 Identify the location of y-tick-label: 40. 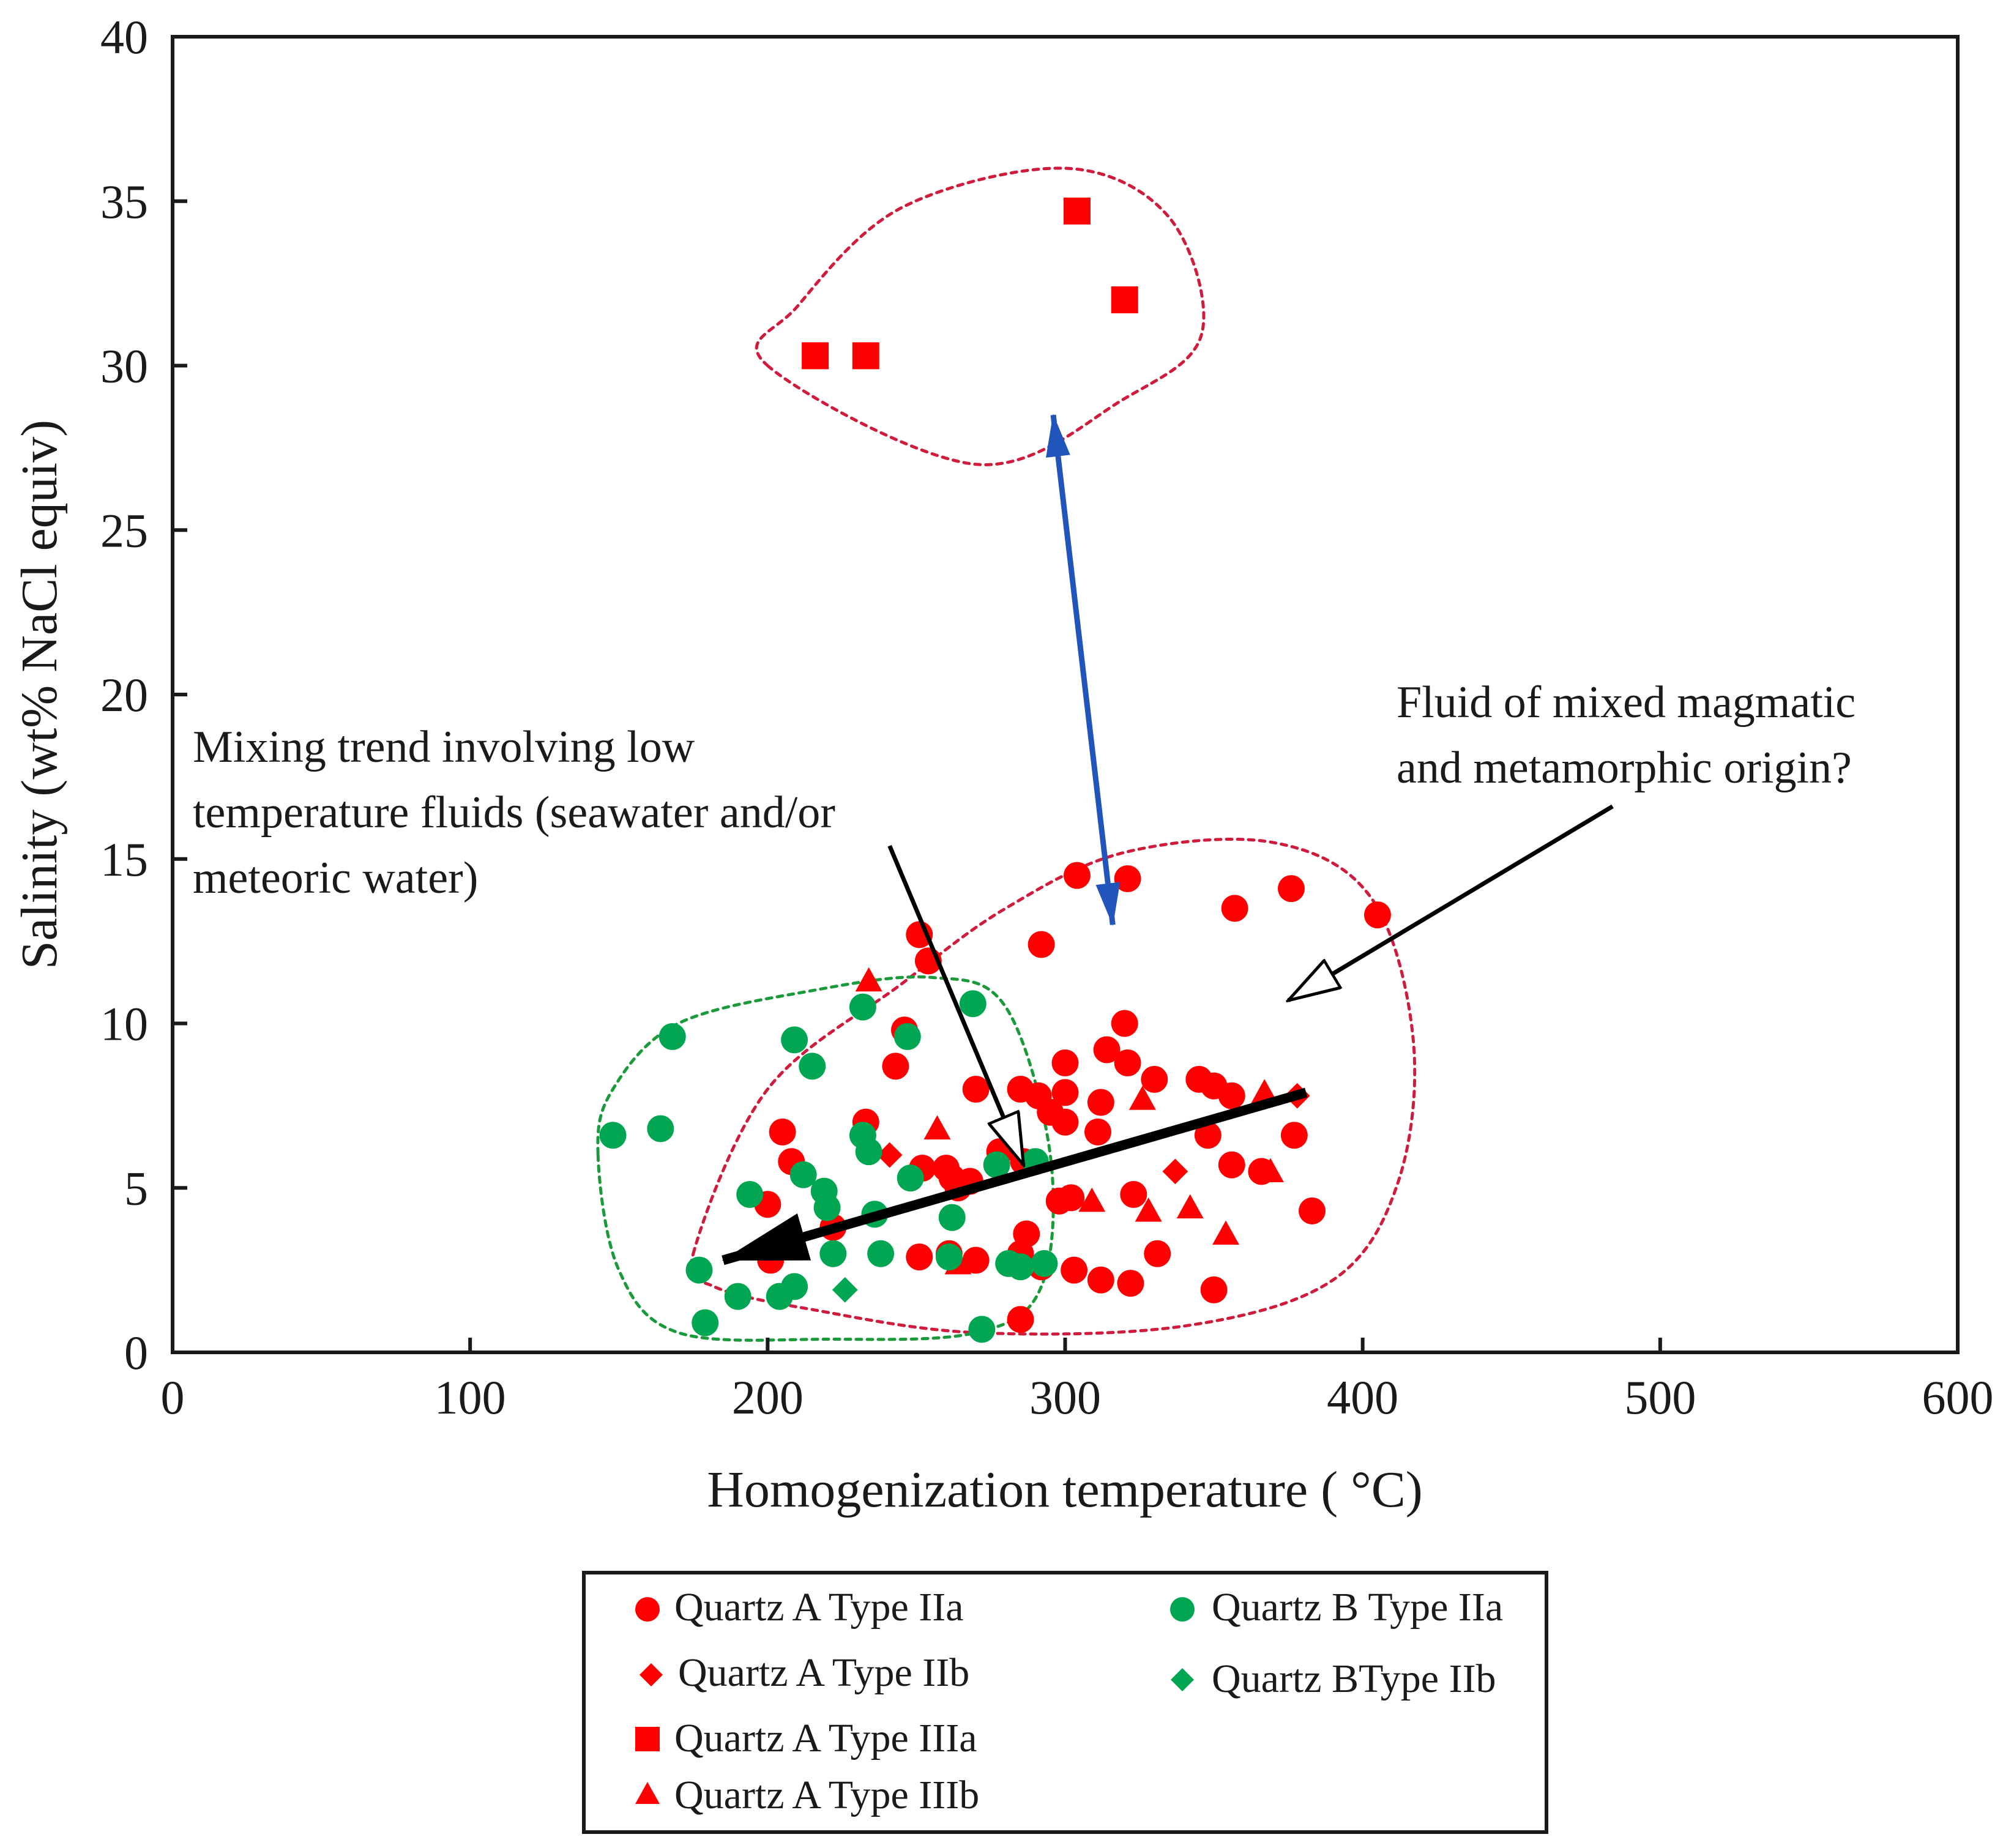
(124, 37).